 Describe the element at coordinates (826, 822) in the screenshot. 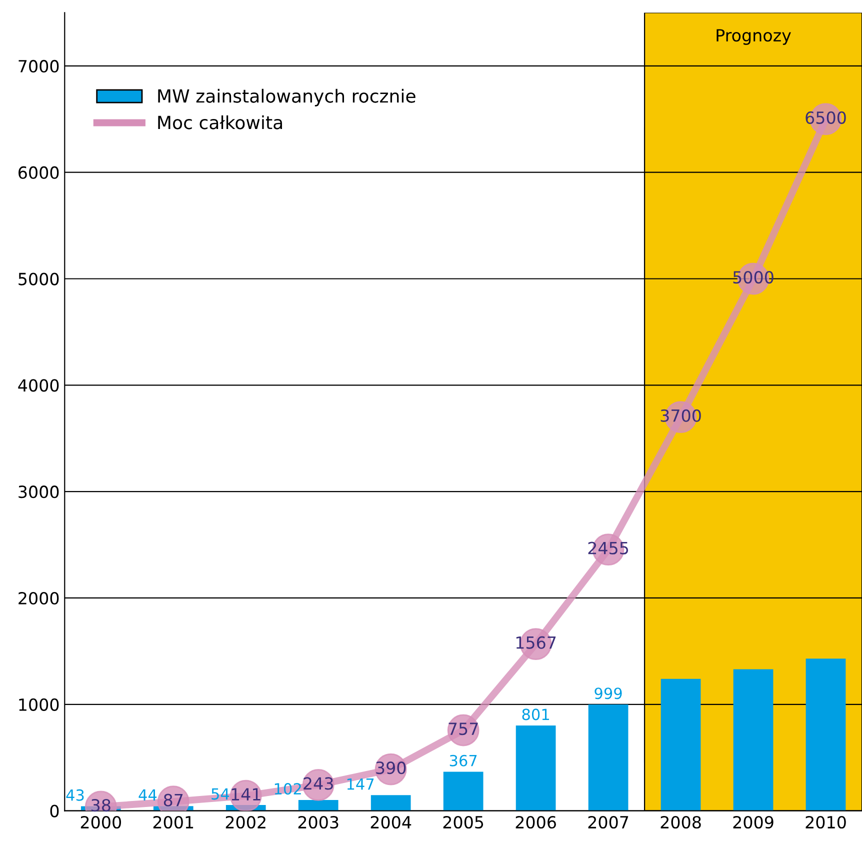

I see `x-tick-label: 2010` at that location.